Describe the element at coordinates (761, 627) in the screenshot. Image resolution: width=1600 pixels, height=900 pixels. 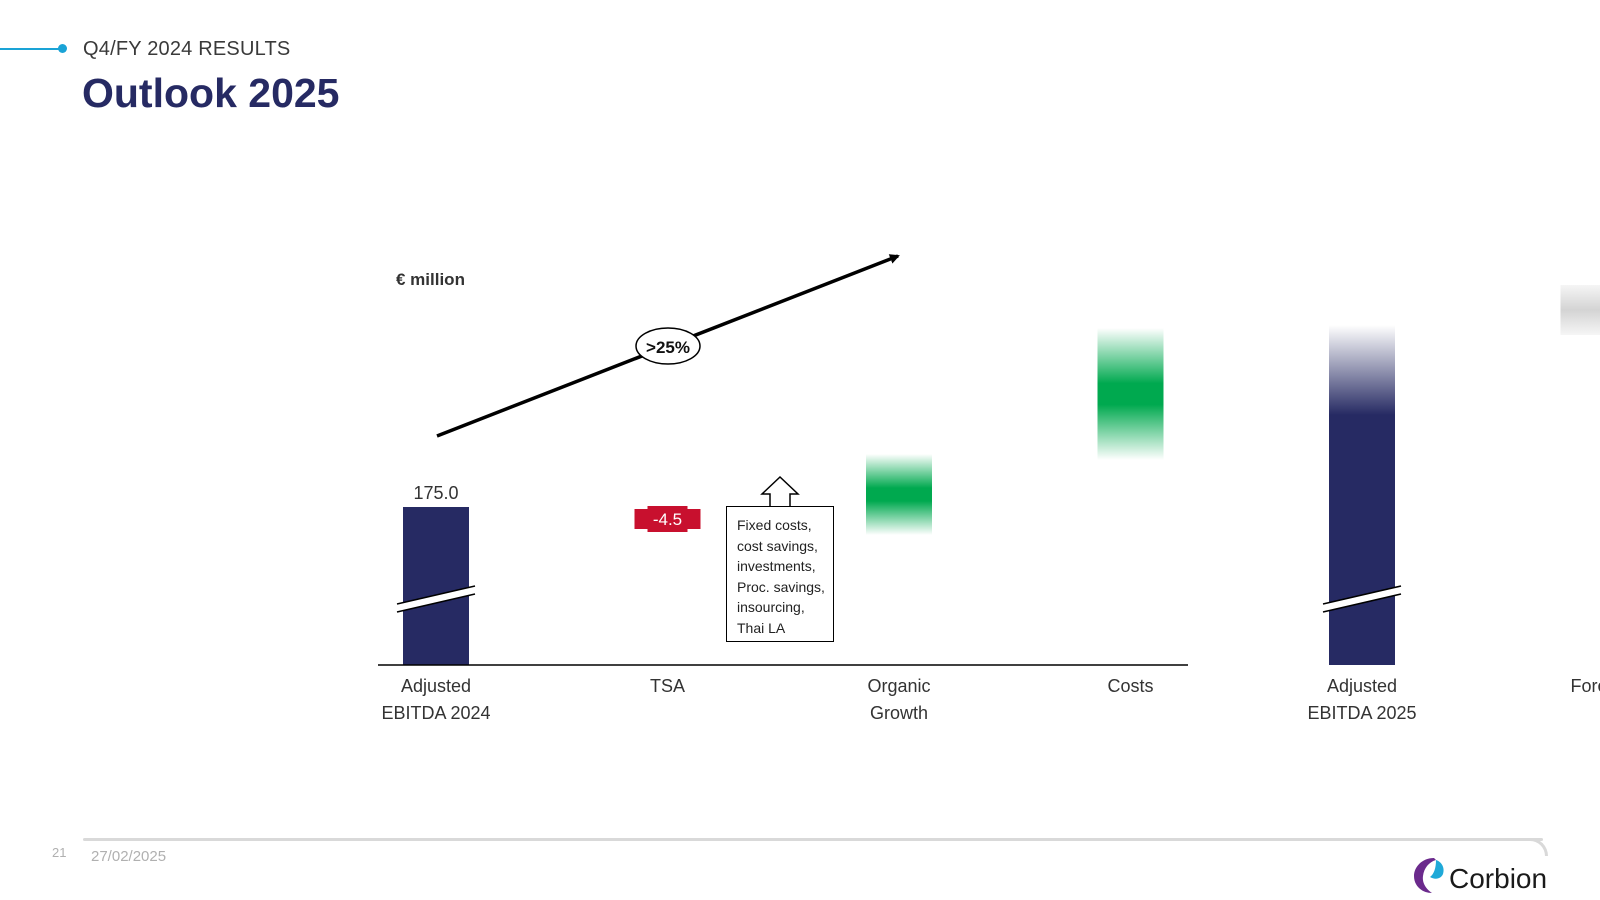
I see `callout-line: Thai LA` at that location.